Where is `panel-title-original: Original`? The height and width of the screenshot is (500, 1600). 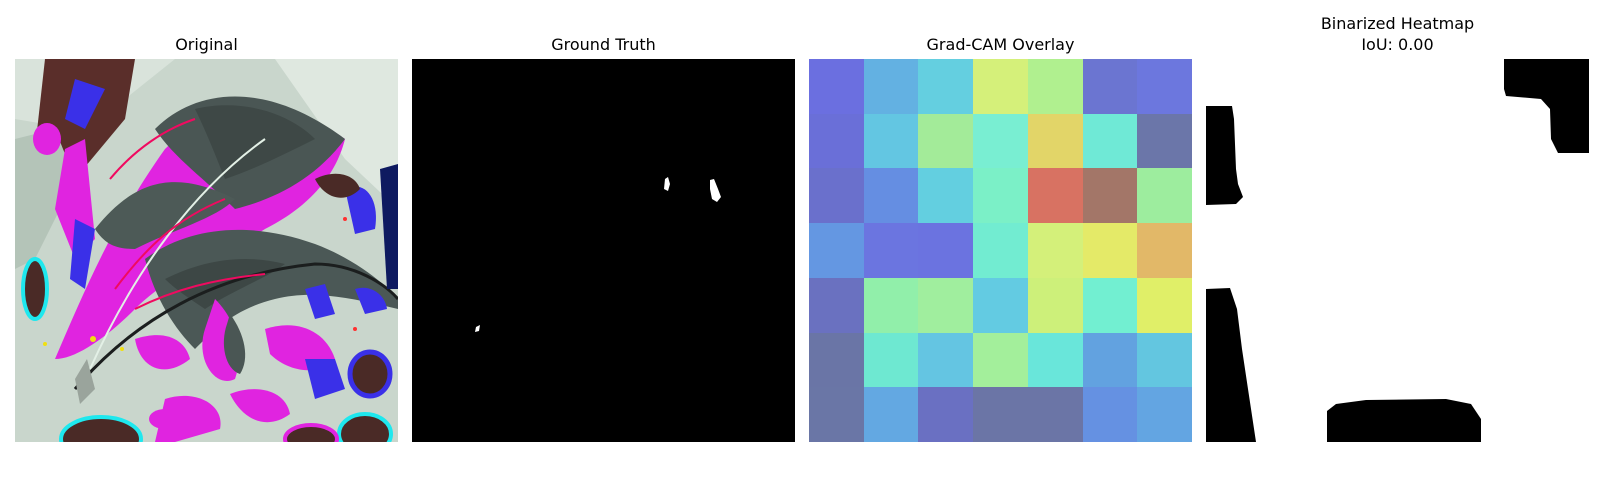 panel-title-original: Original is located at coordinates (206, 44).